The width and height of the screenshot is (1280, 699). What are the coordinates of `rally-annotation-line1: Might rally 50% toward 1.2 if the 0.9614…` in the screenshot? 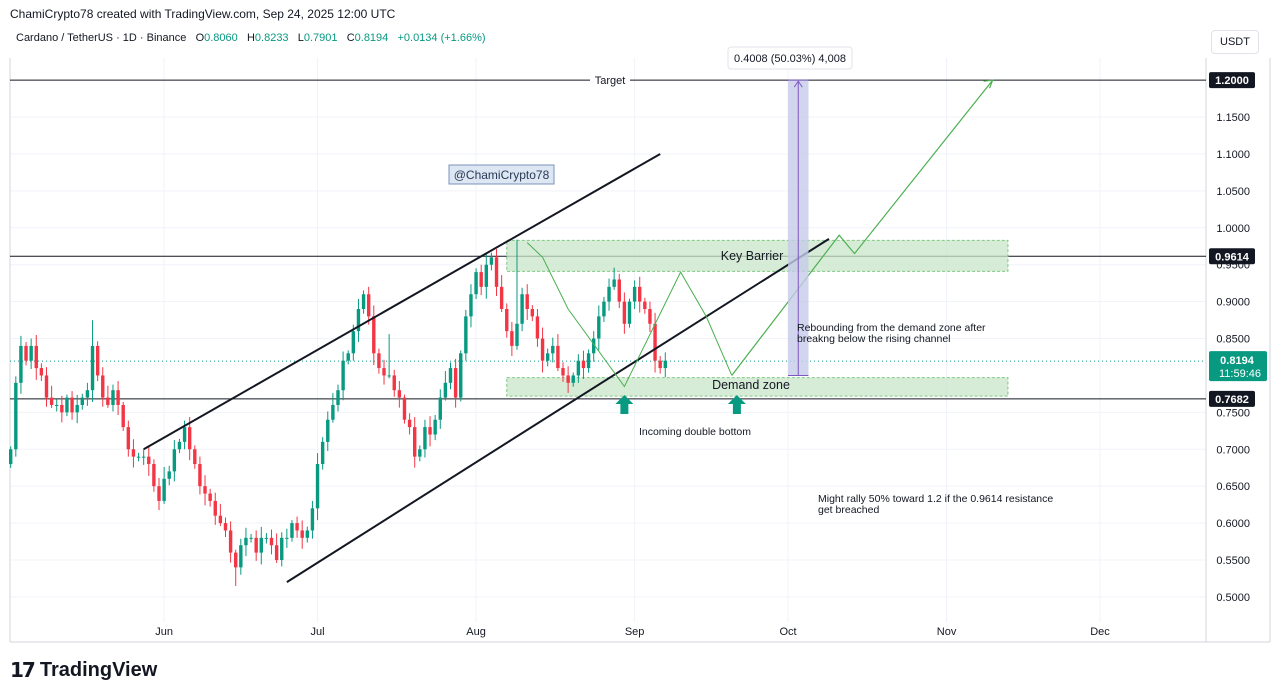 It's located at (935, 499).